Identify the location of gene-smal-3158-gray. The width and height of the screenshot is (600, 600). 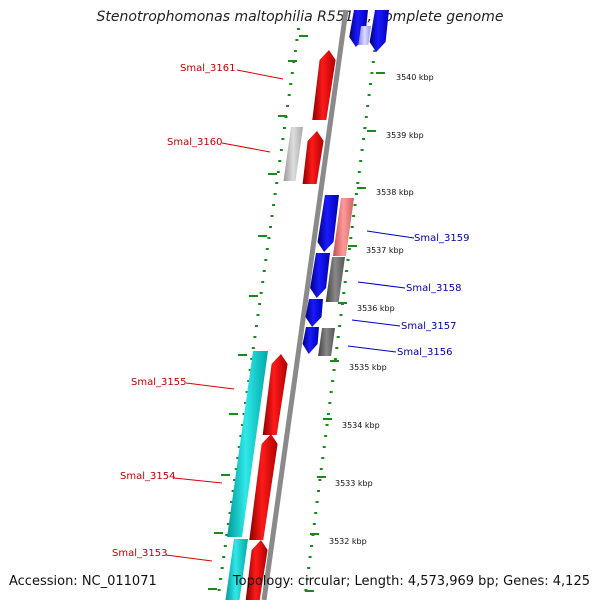
(335, 279).